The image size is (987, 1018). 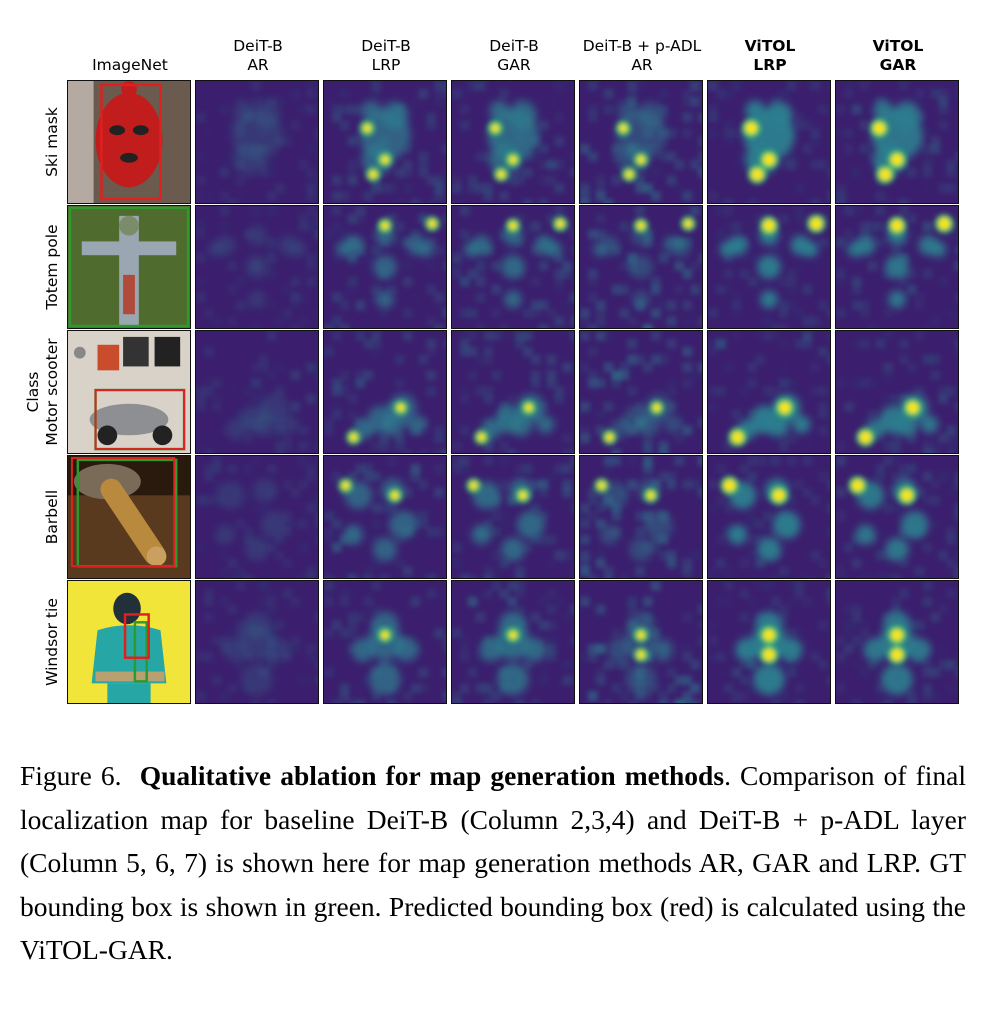 I want to click on heatmap-motor-scooter-vitol-lrp, so click(x=769, y=392).